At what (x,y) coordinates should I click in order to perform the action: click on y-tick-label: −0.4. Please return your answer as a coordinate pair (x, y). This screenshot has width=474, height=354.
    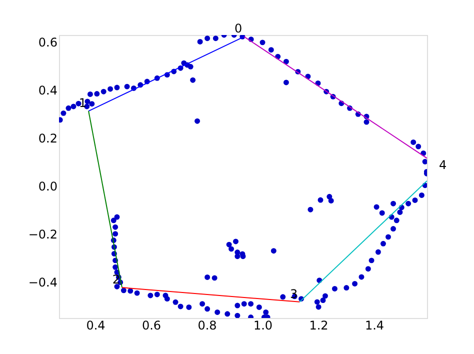
    Looking at the image, I should click on (43, 283).